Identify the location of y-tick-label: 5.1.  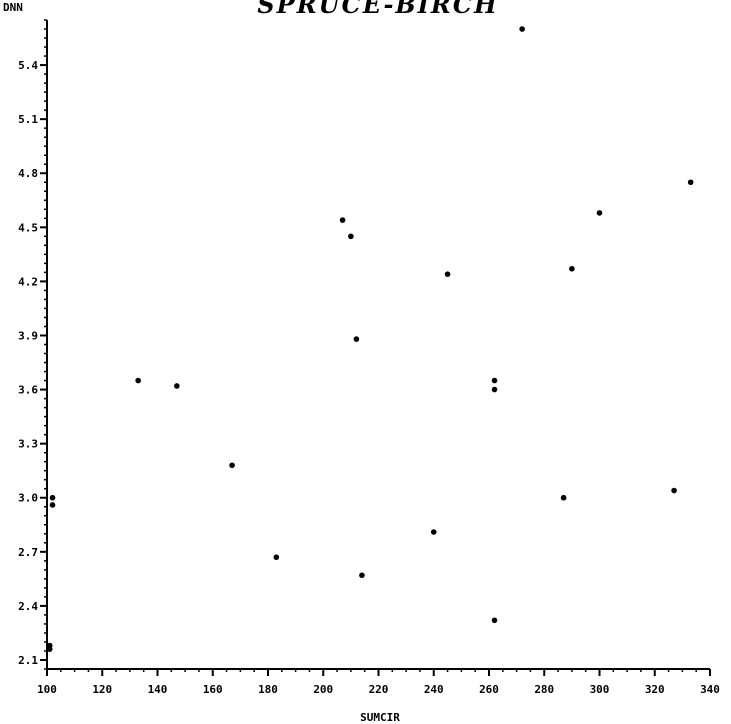
(28, 119).